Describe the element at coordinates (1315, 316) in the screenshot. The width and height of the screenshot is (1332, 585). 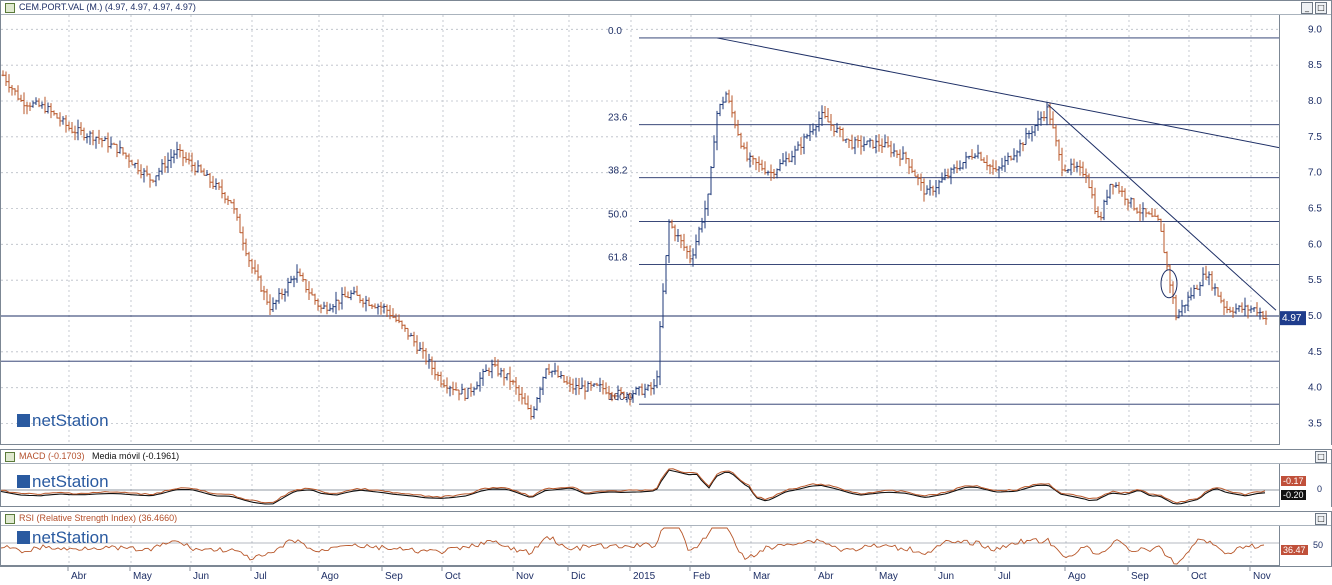
I see `y-tick-label: 5.0` at that location.